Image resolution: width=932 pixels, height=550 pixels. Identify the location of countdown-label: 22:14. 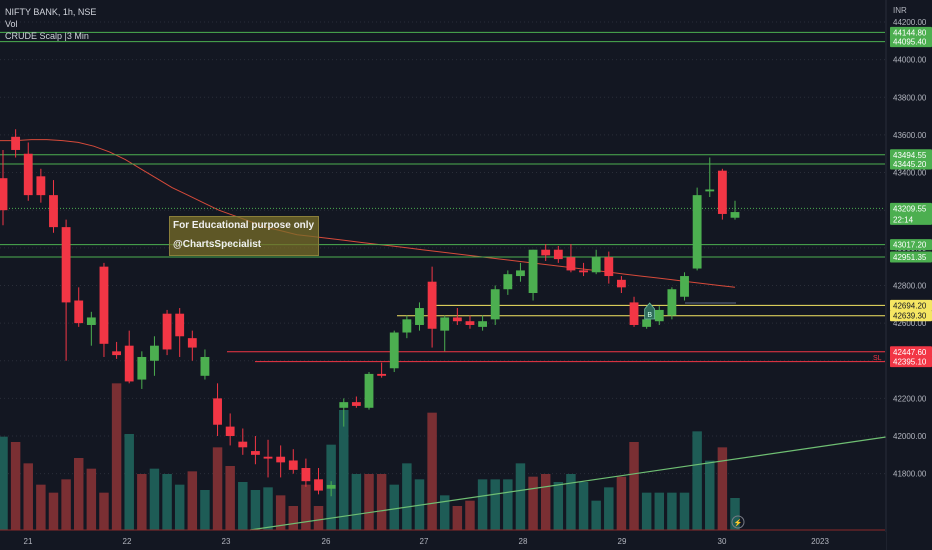
(903, 219).